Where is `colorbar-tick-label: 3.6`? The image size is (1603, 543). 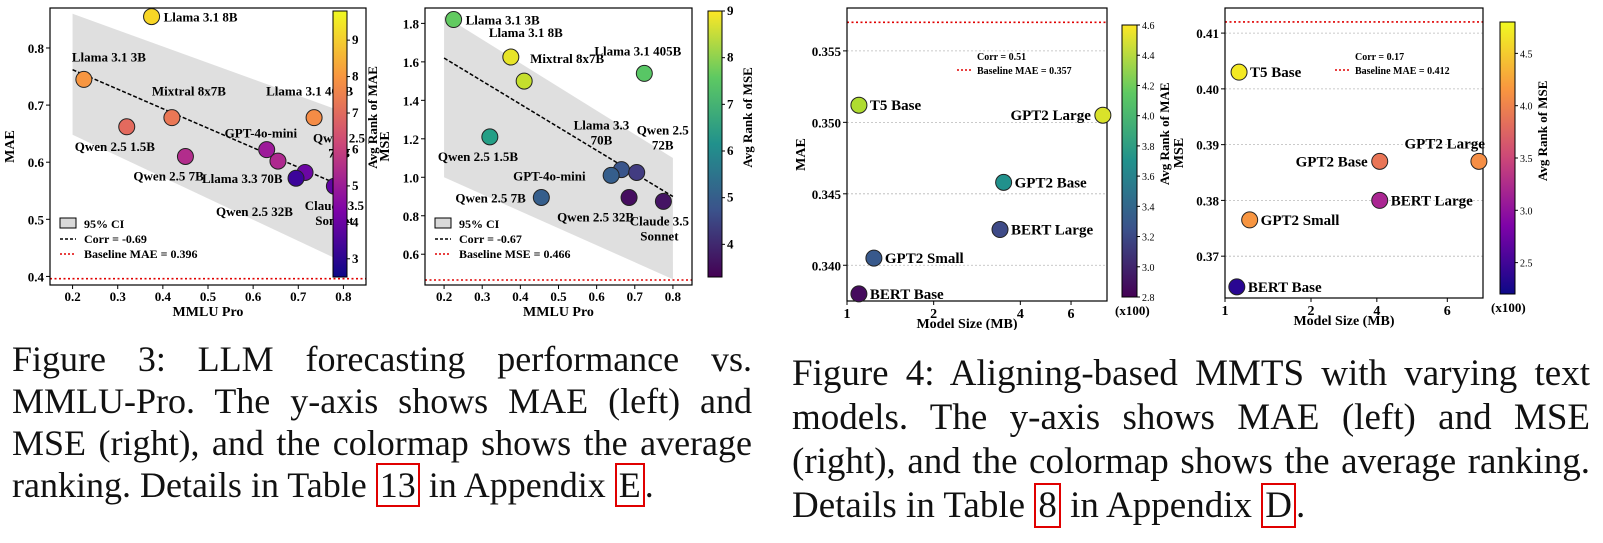 colorbar-tick-label: 3.6 is located at coordinates (1148, 177).